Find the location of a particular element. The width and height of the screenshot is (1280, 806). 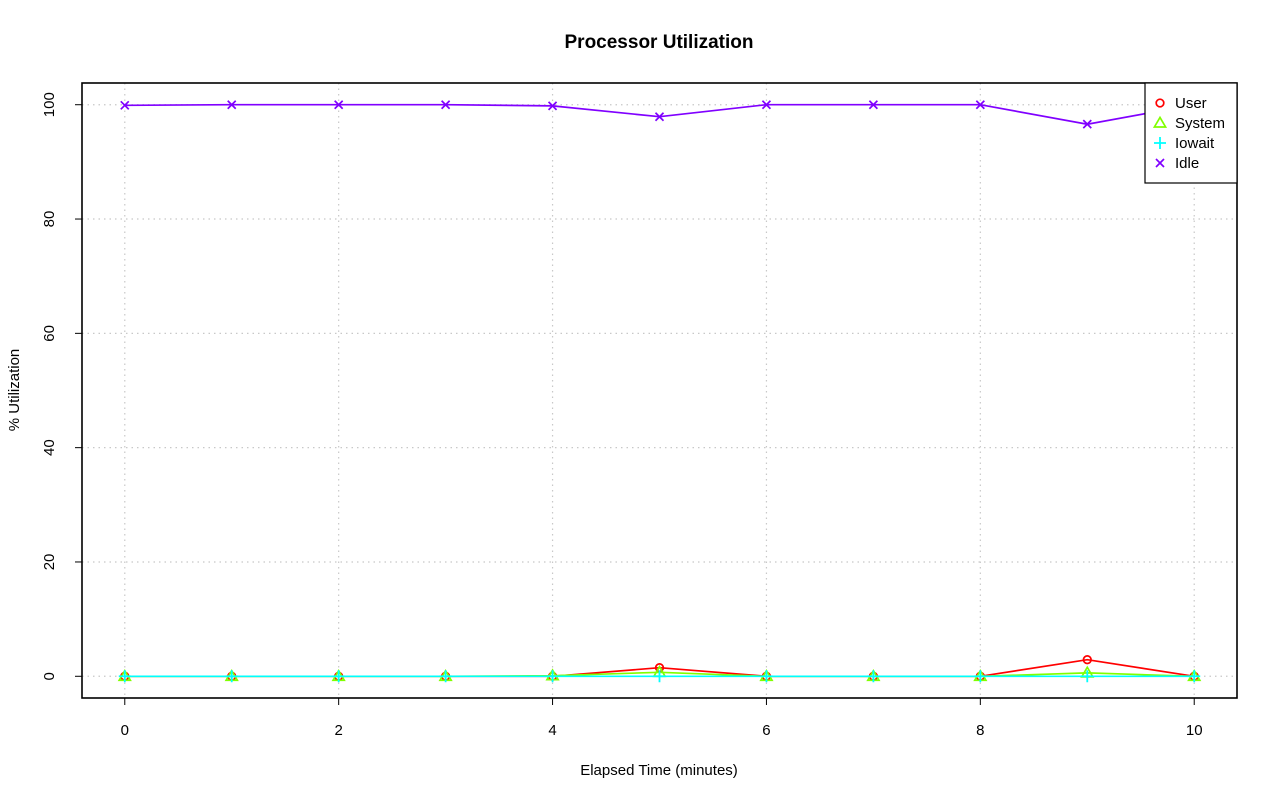

legend-label-user: User is located at coordinates (1191, 103).